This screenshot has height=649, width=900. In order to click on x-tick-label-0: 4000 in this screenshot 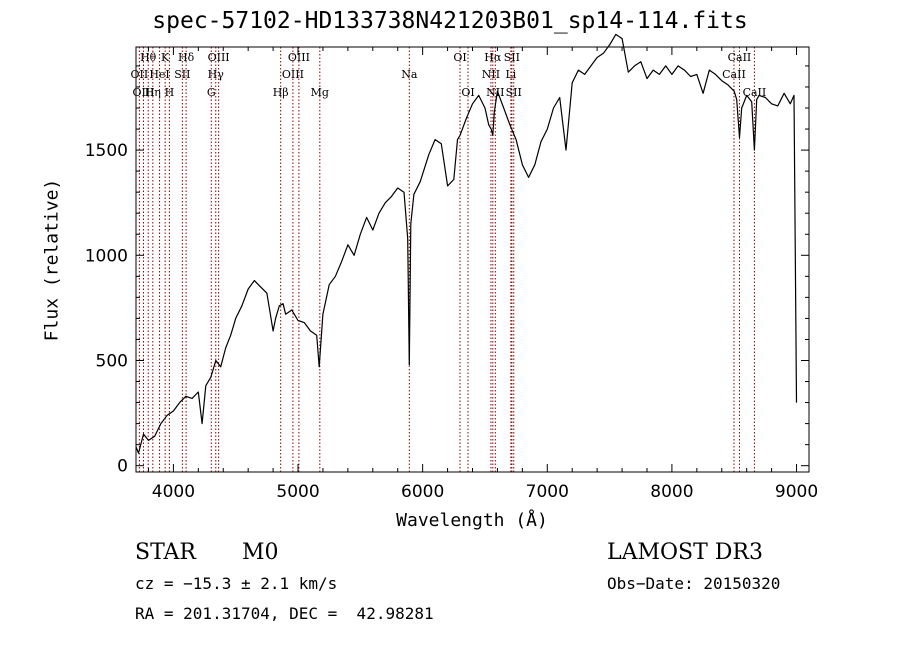, I will do `click(173, 492)`.